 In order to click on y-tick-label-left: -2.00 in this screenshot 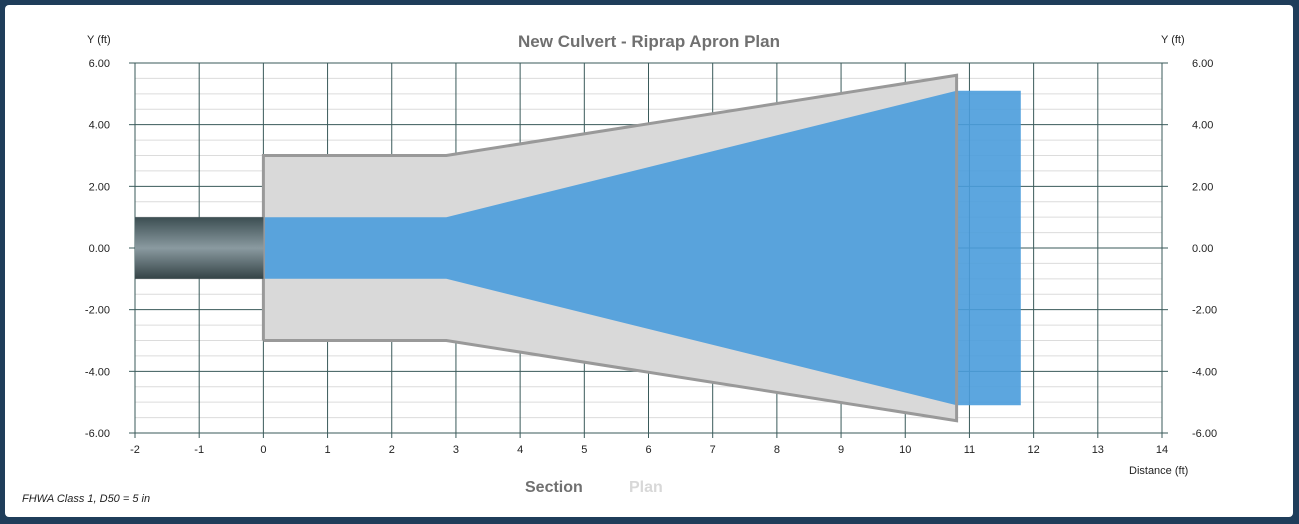, I will do `click(97, 311)`.